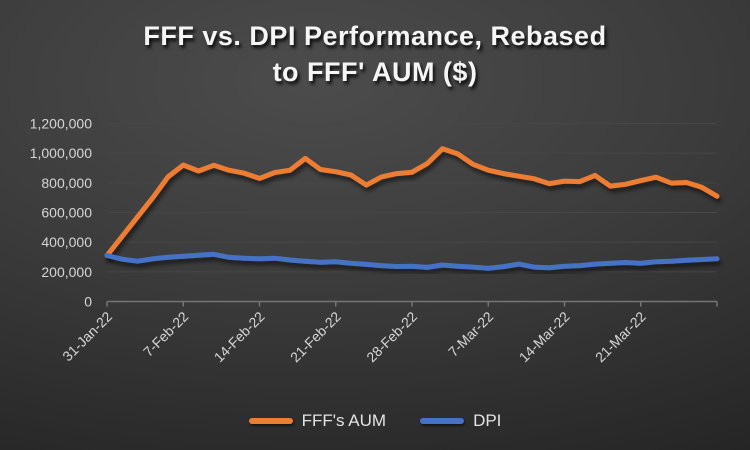  I want to click on svg-text: 1,000,000, so click(61, 153).